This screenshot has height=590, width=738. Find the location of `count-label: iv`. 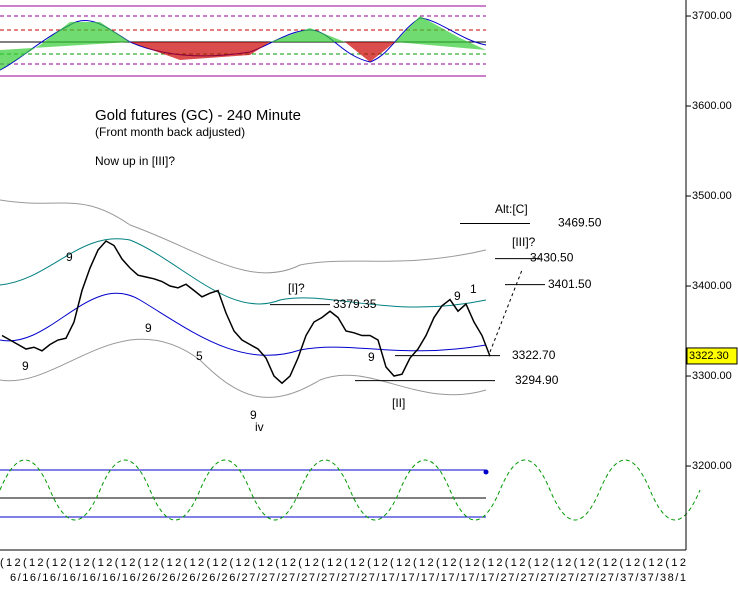

count-label: iv is located at coordinates (259, 427).